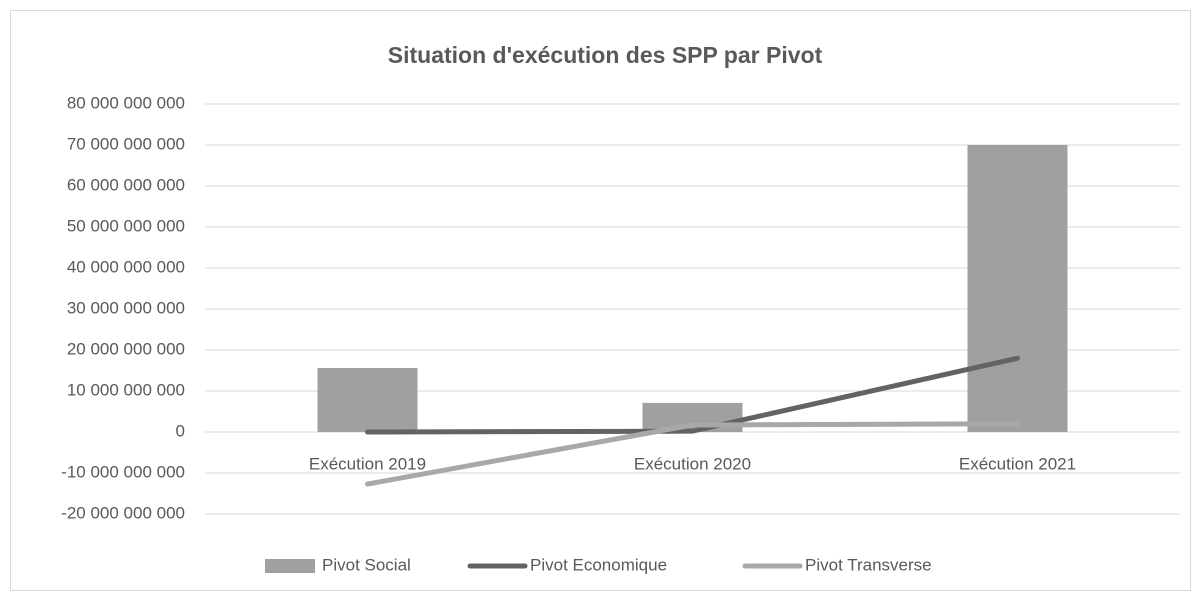 This screenshot has height=596, width=1195. Describe the element at coordinates (123, 471) in the screenshot. I see `y-tick-label: -10 000 000 000` at that location.